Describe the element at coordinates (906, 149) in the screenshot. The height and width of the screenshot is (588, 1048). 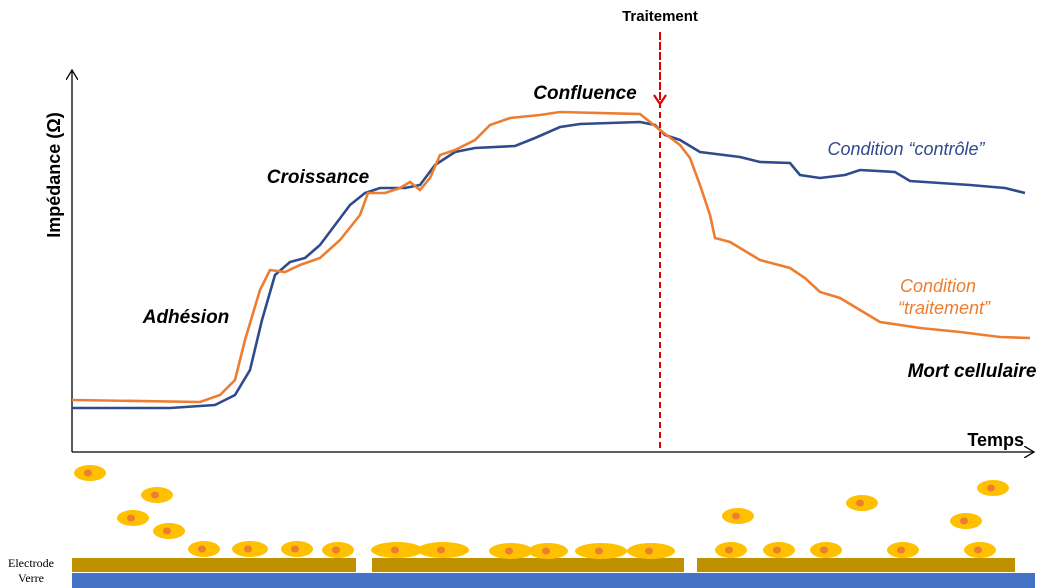
I see `control-label: Condition “contrôle”` at that location.